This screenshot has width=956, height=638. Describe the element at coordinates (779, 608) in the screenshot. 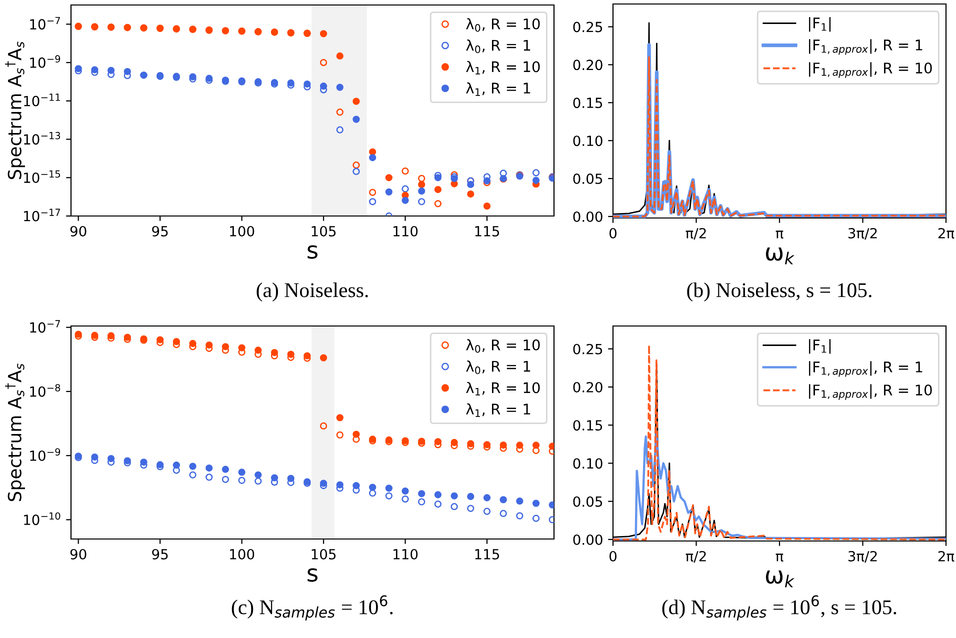

I see `text: (d) N$_{samples}$ = 10$^{6}$, s = 105.` at that location.